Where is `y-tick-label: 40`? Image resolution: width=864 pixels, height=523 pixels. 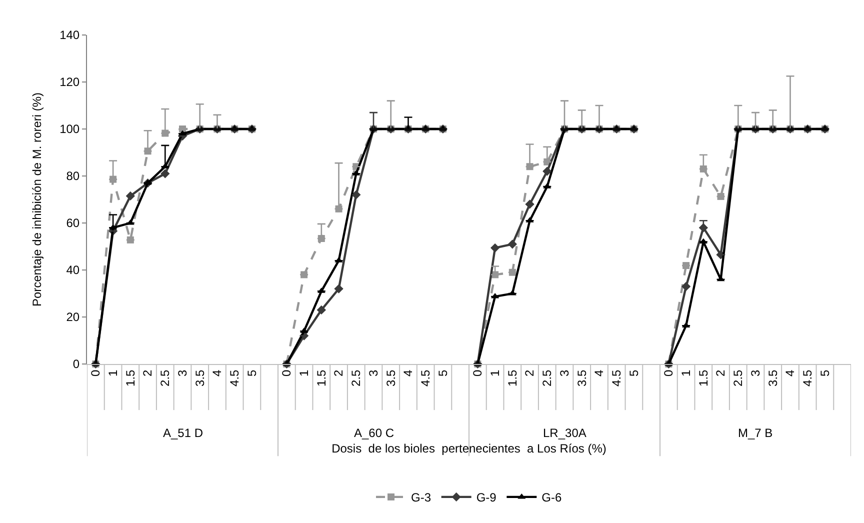
y-tick-label: 40 is located at coordinates (73, 270).